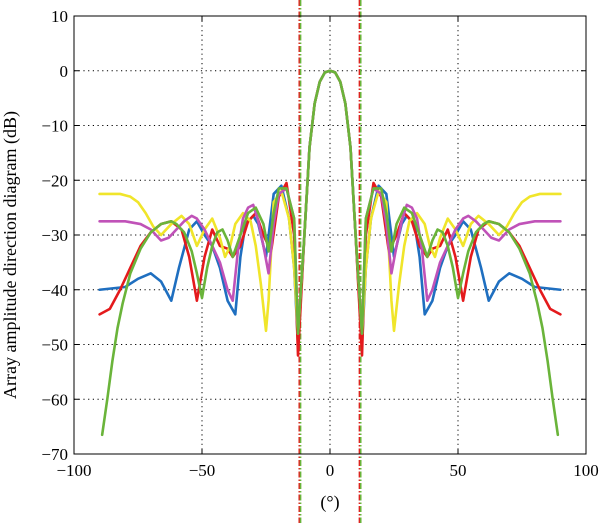 This screenshot has height=523, width=600. What do you see at coordinates (586, 470) in the screenshot?
I see `x-tick-label: 100` at bounding box center [586, 470].